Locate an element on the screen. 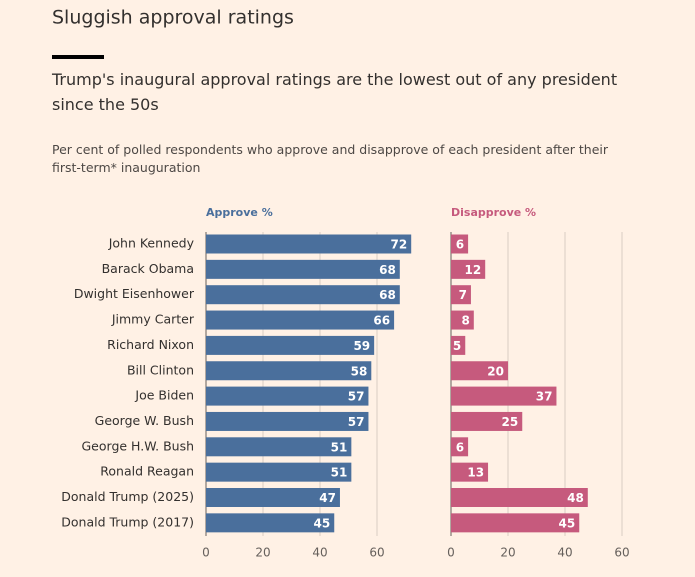 This screenshot has width=695, height=577. category-label: Ronald Reagan is located at coordinates (147, 471).